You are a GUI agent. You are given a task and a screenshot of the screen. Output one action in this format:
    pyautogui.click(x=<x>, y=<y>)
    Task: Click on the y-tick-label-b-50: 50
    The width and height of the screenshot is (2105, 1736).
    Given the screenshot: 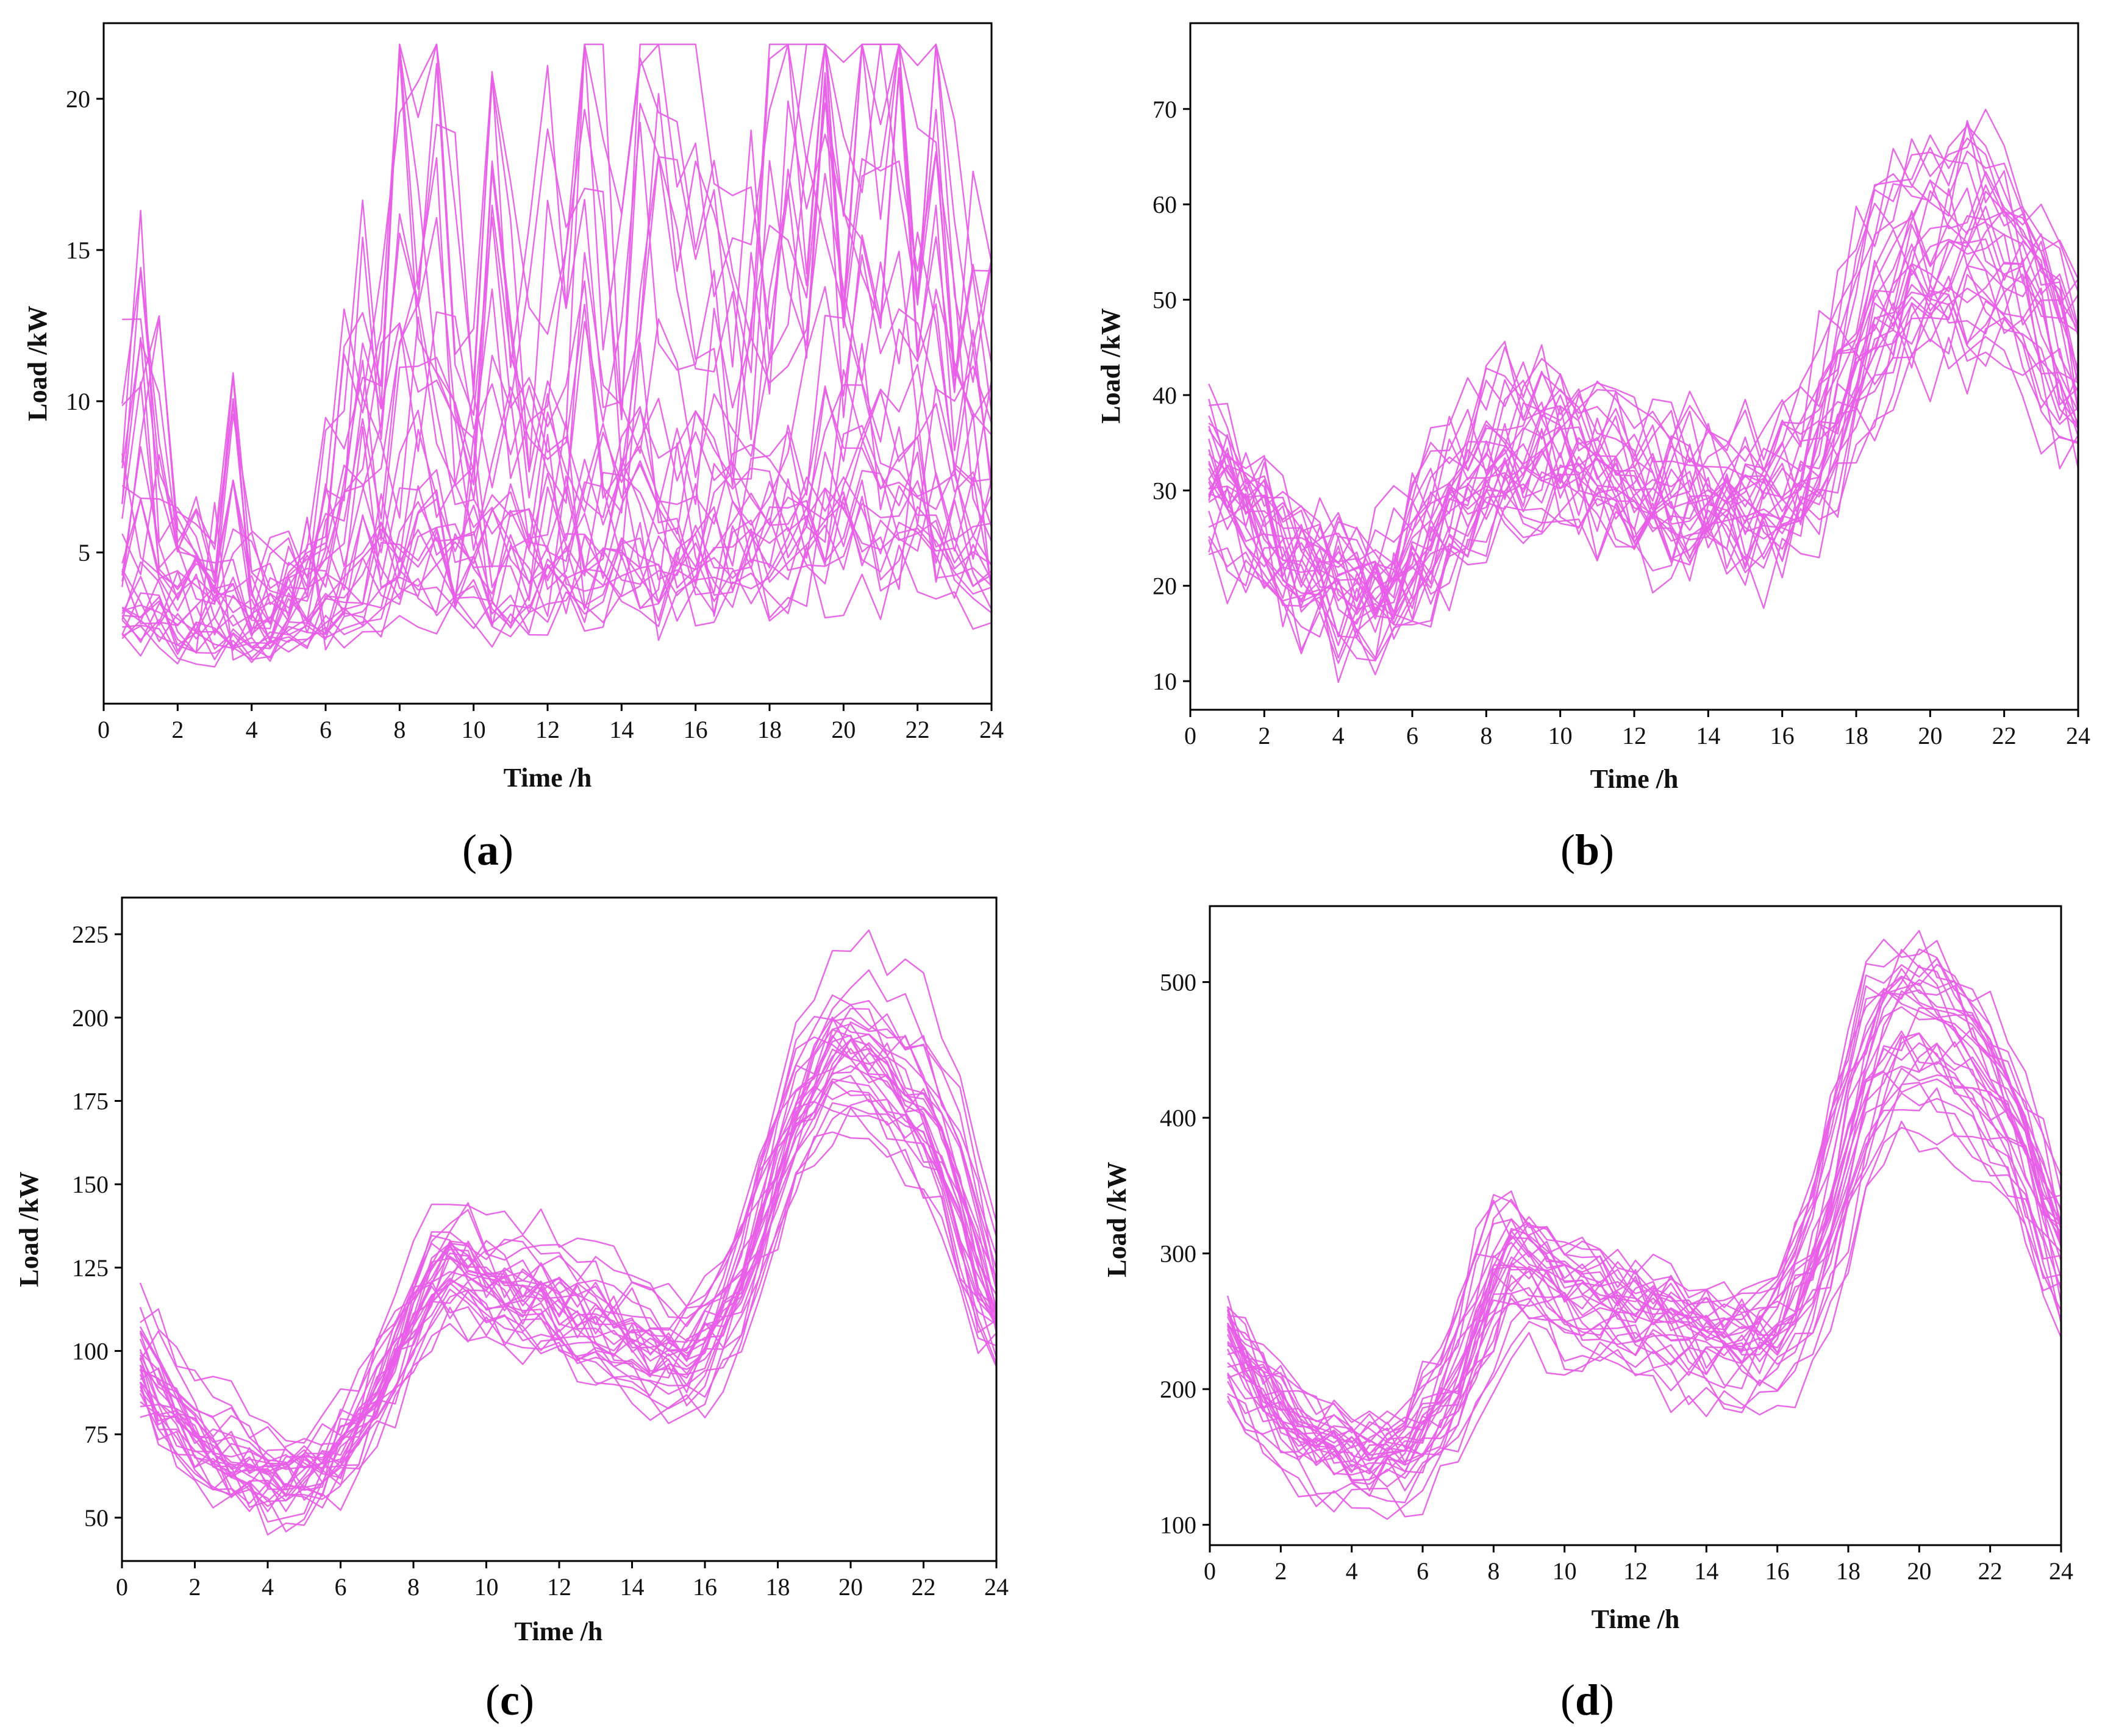 What is the action you would take?
    pyautogui.click(x=1165, y=300)
    